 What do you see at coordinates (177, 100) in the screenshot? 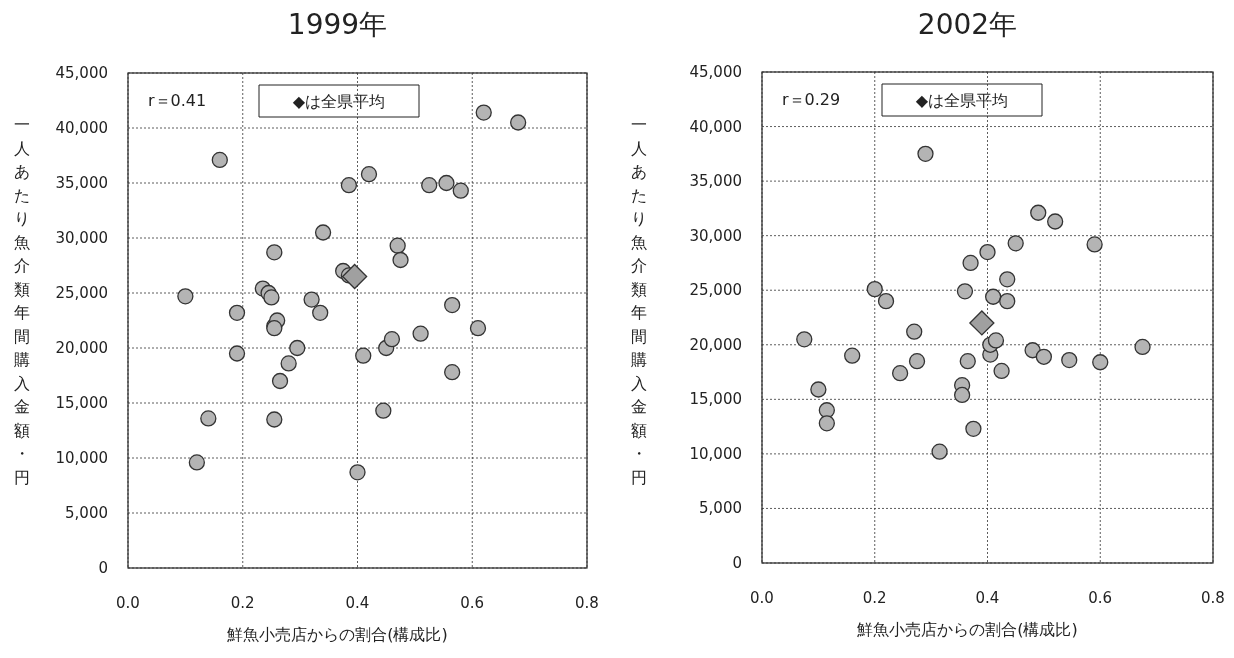
I see `annotation: r＝0.41` at bounding box center [177, 100].